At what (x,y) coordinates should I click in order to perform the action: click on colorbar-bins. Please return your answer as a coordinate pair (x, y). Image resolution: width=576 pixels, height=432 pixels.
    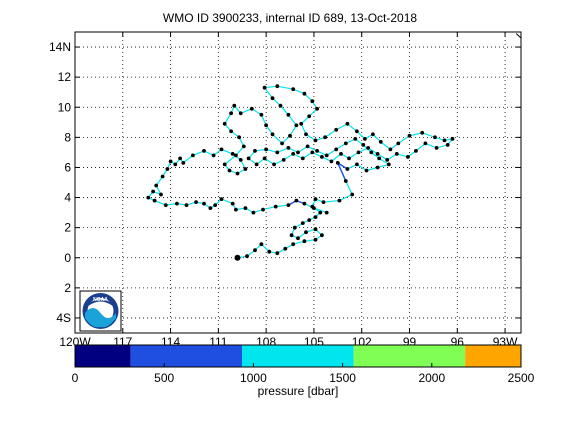
    Looking at the image, I should click on (298, 356).